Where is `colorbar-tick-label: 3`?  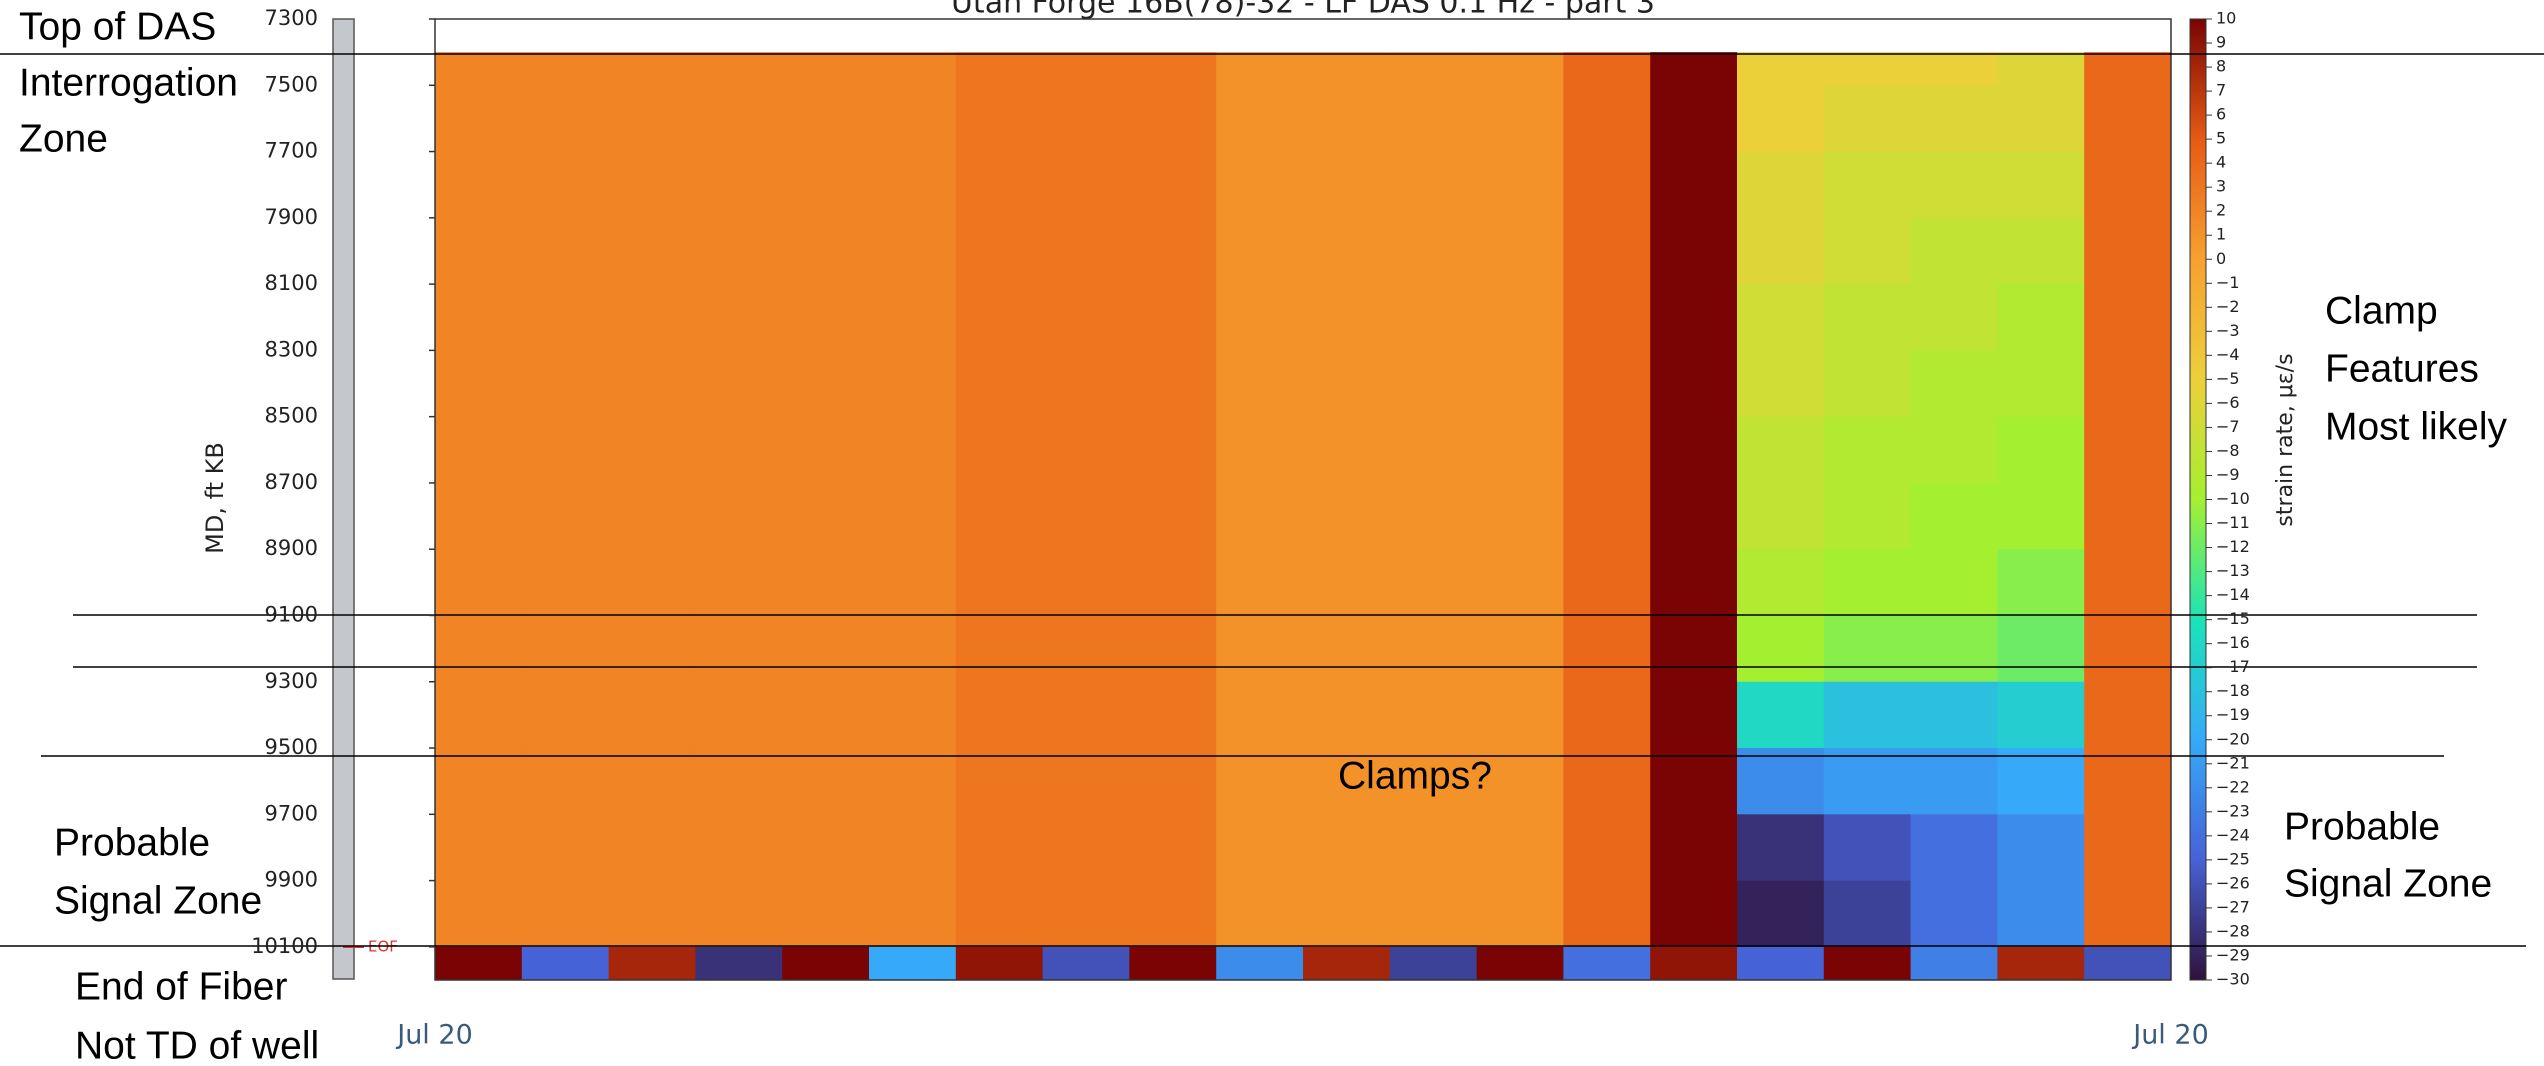 colorbar-tick-label: 3 is located at coordinates (2221, 186).